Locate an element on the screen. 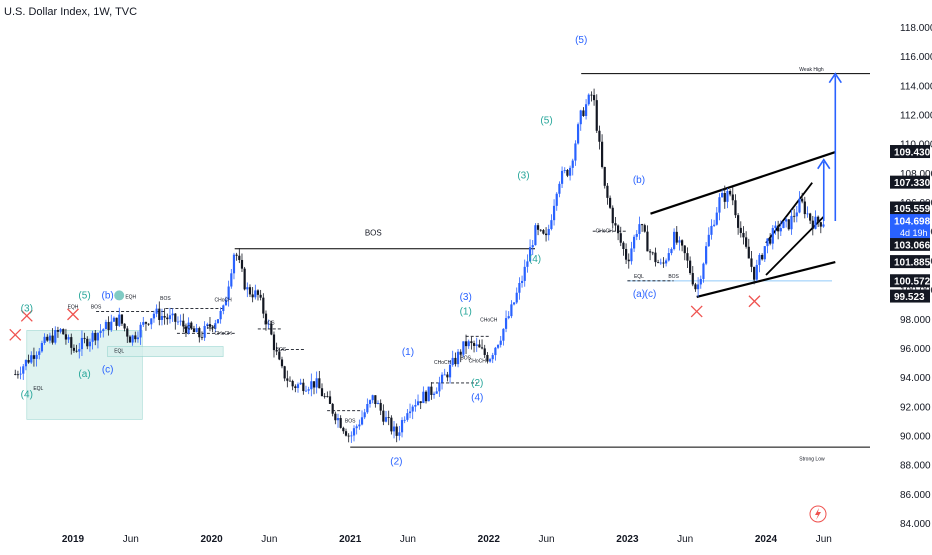  y-tick-label: 84.000 is located at coordinates (915, 524).